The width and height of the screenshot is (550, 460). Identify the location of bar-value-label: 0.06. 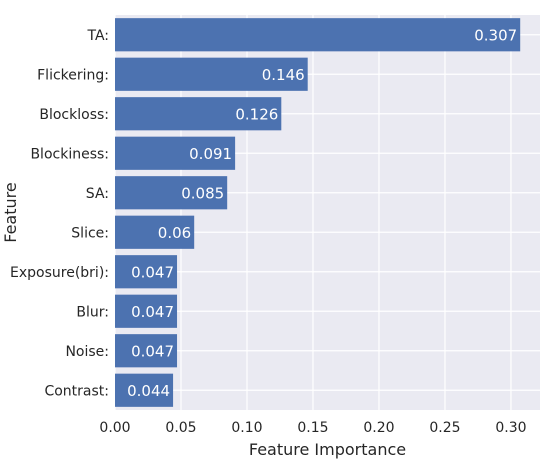
(174, 233).